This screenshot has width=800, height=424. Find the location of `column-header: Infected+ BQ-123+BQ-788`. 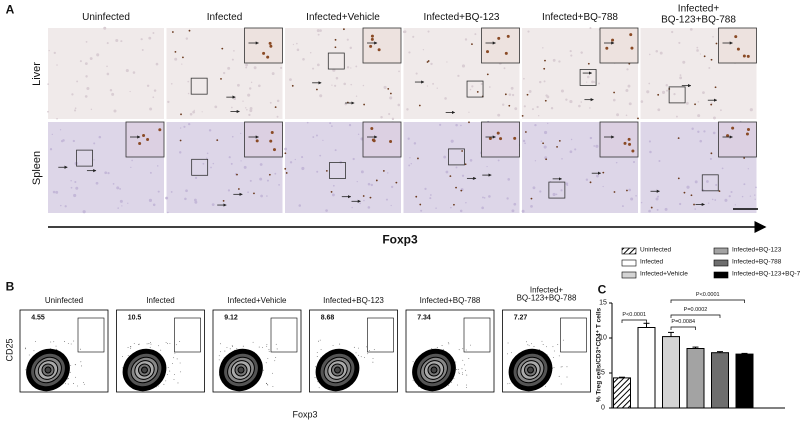

column-header: Infected+ BQ-123+BQ-788 is located at coordinates (698, 14).